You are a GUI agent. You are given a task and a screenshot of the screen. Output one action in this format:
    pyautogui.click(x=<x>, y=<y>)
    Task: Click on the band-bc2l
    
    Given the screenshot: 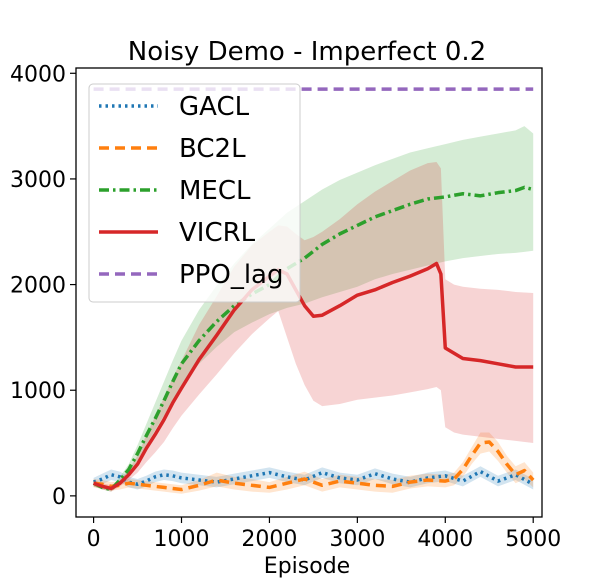 What is the action you would take?
    pyautogui.click(x=313, y=463)
    